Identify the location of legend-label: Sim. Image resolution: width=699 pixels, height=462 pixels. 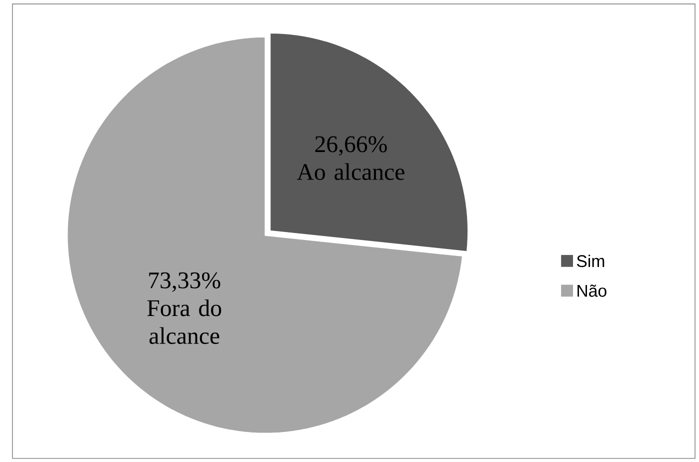
(590, 260).